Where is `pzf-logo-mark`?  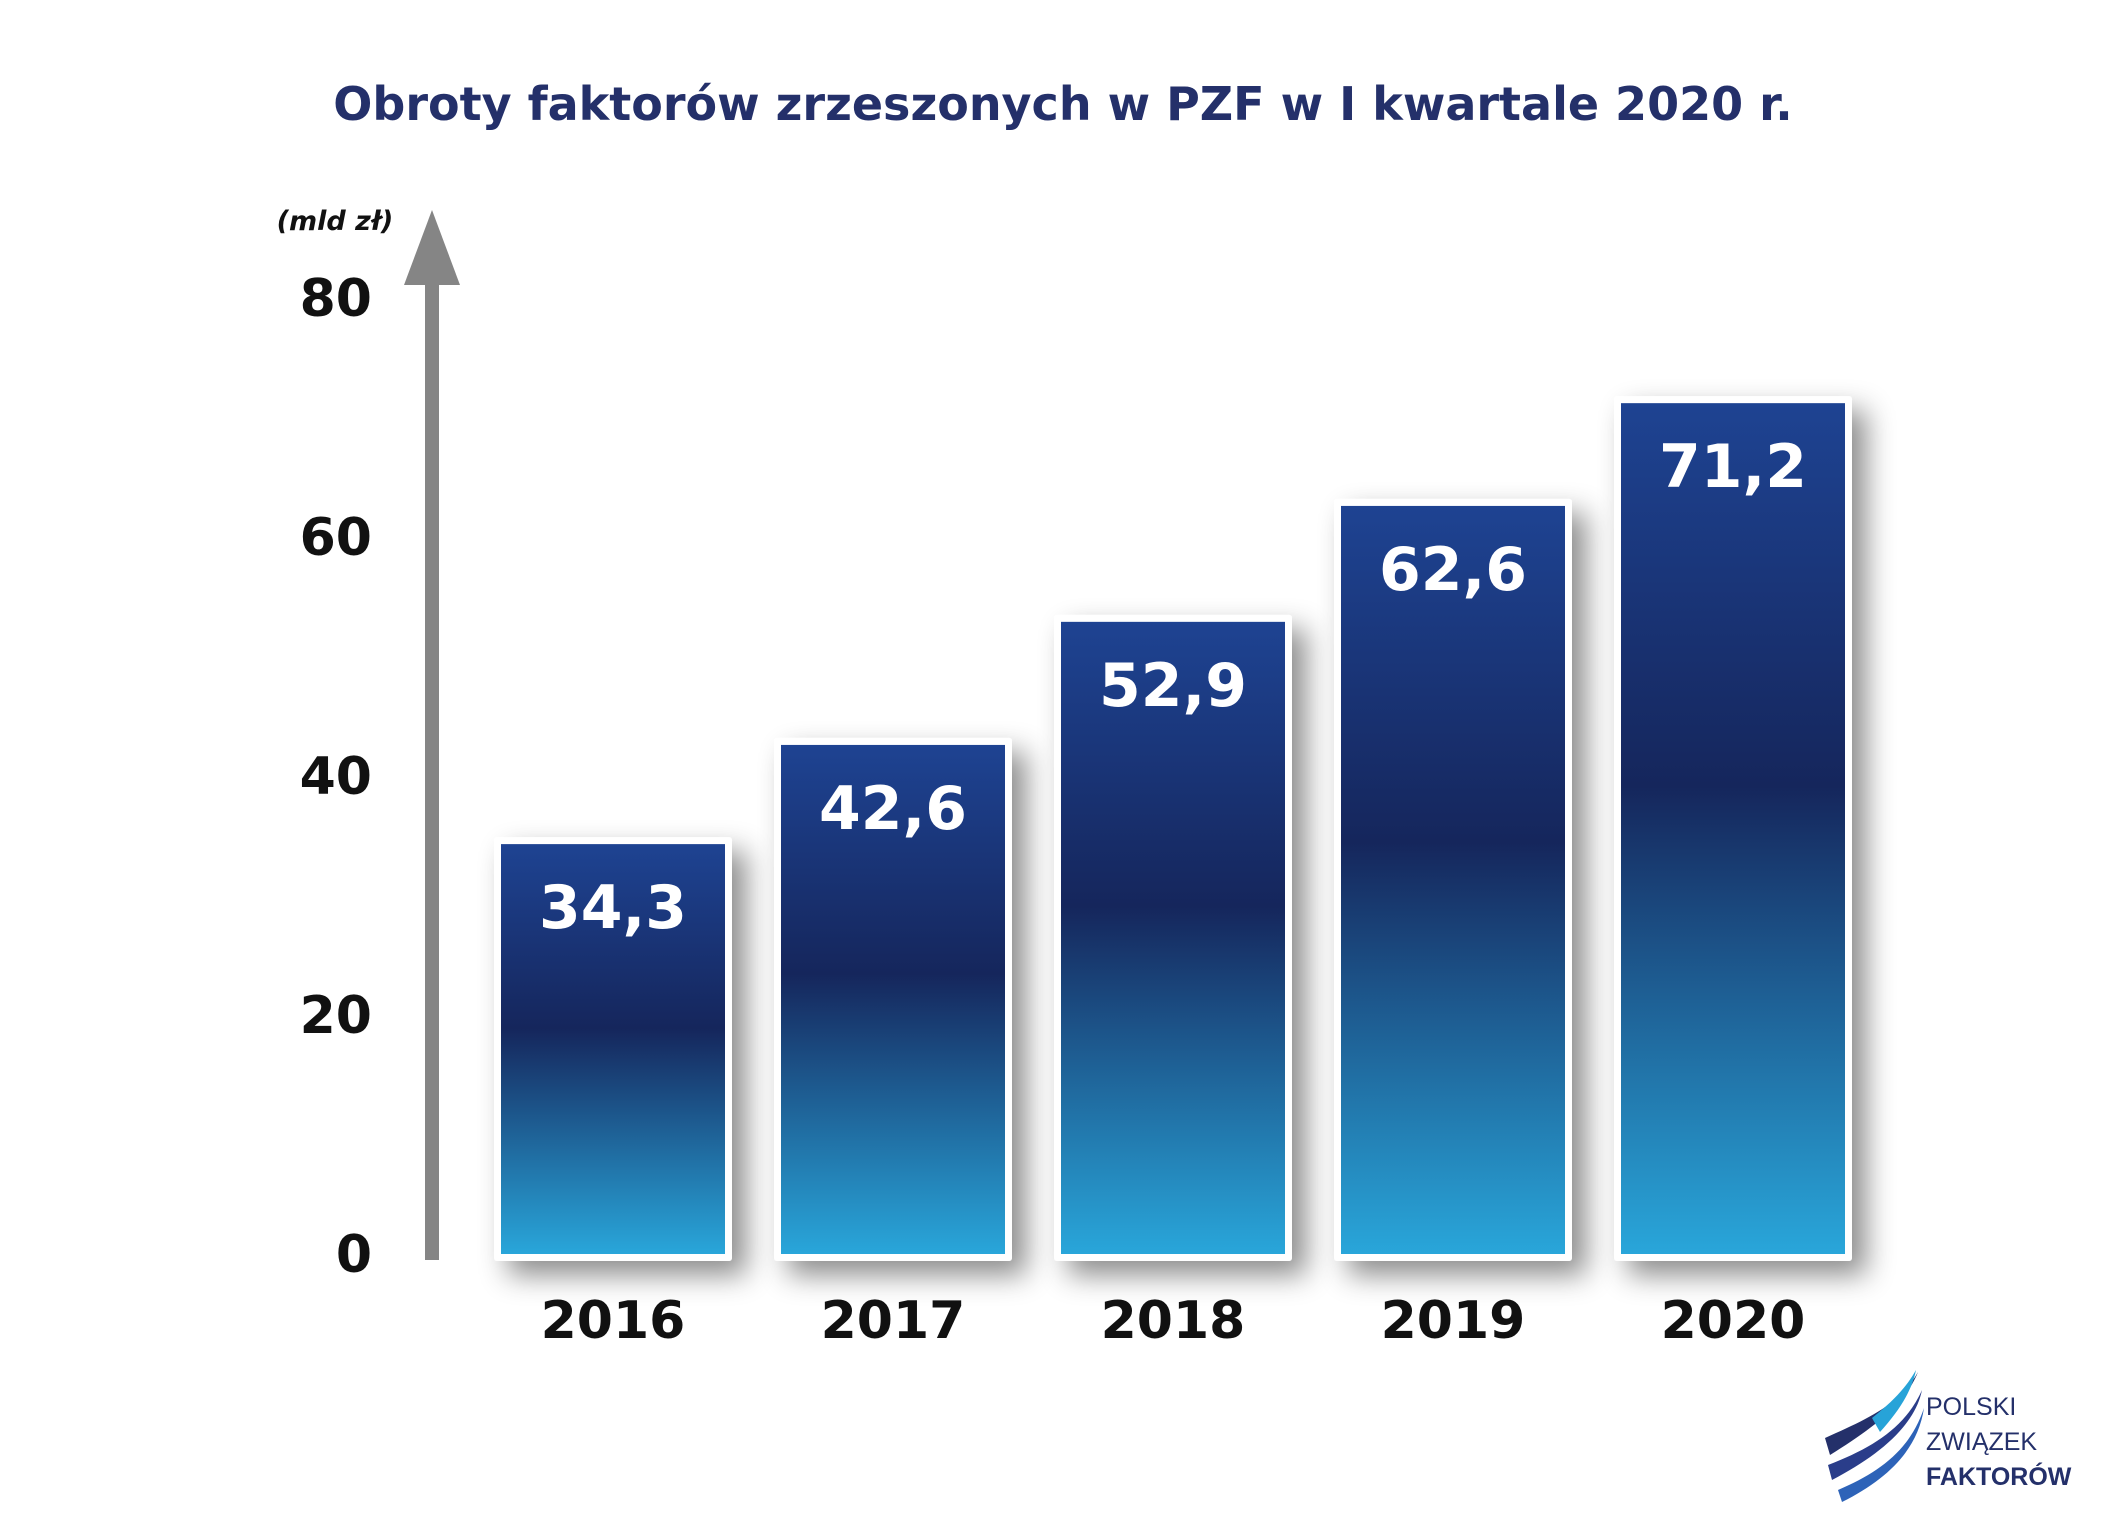 pzf-logo-mark is located at coordinates (1874, 1436).